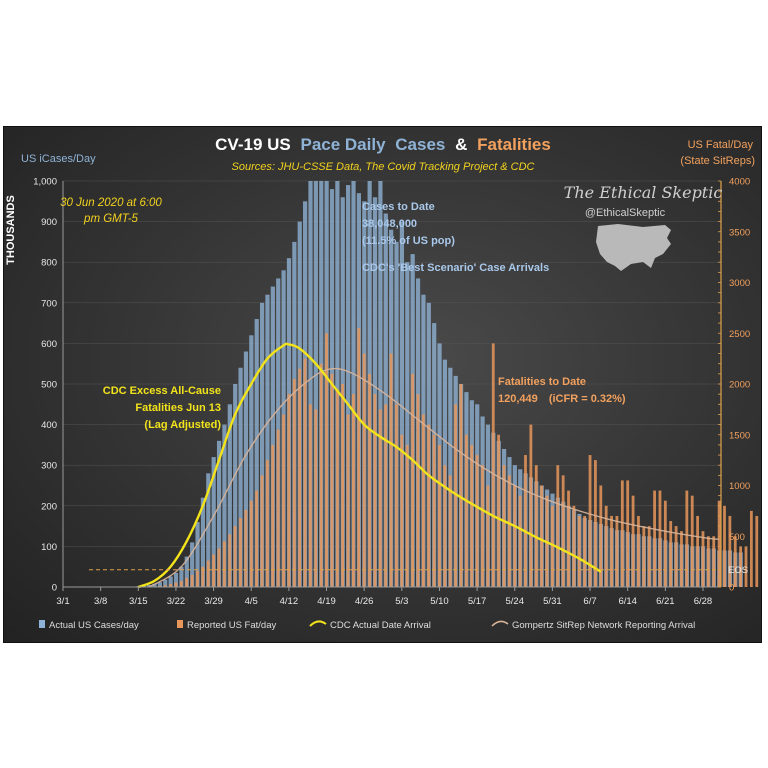  What do you see at coordinates (737, 537) in the screenshot?
I see `right-tick-label: 500` at bounding box center [737, 537].